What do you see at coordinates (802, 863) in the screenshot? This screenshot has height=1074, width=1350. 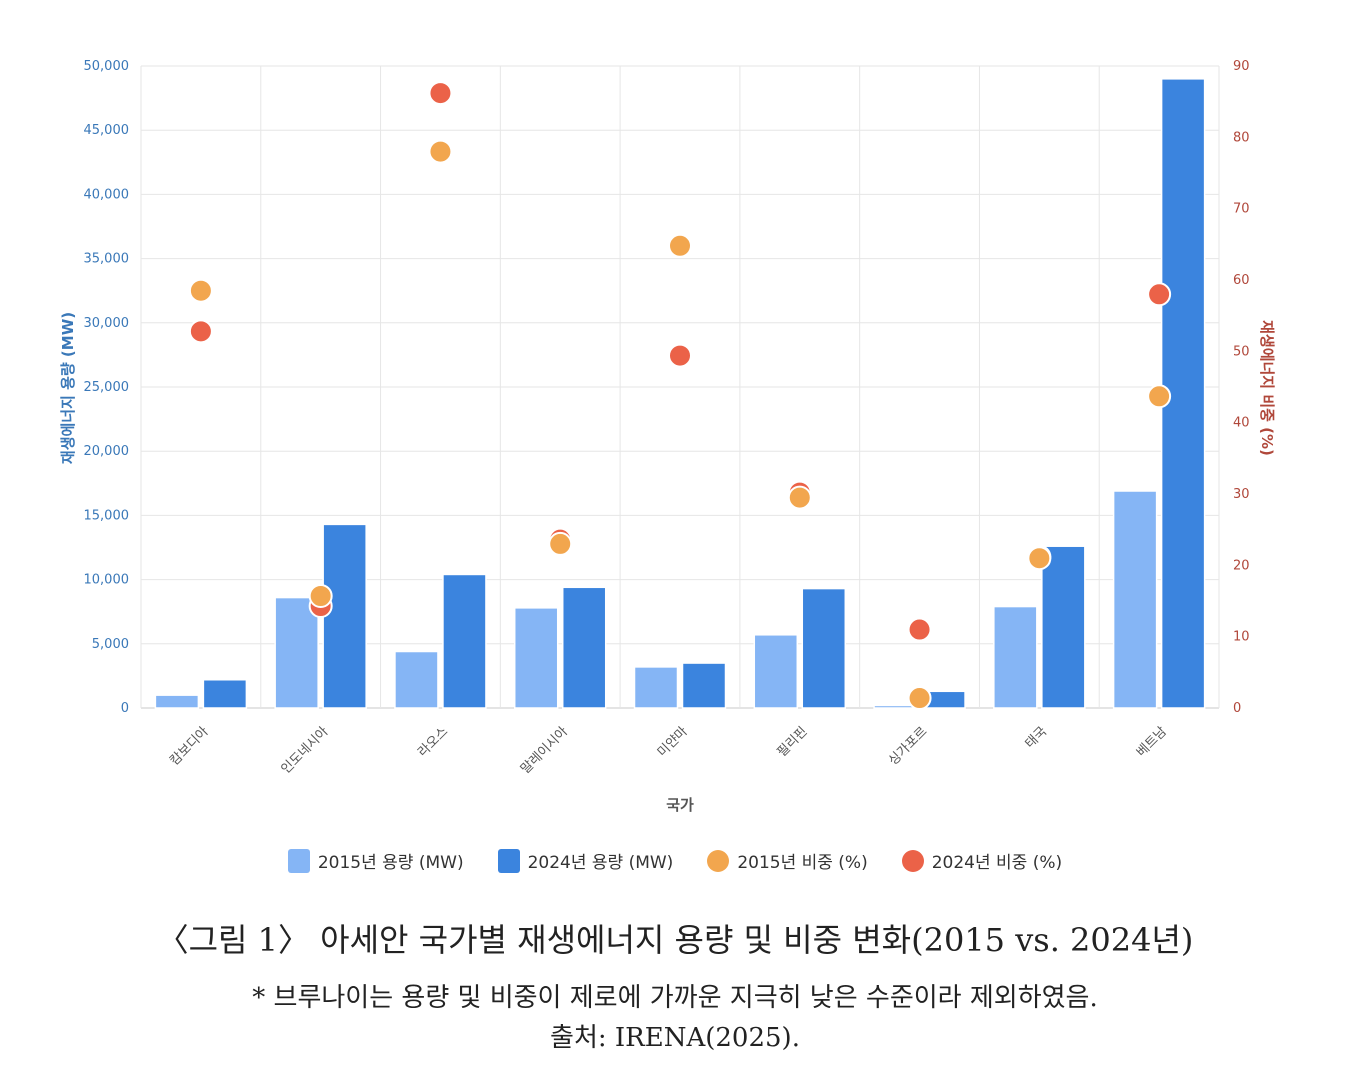 I see `legend-label: 2015년 비중 (%)` at bounding box center [802, 863].